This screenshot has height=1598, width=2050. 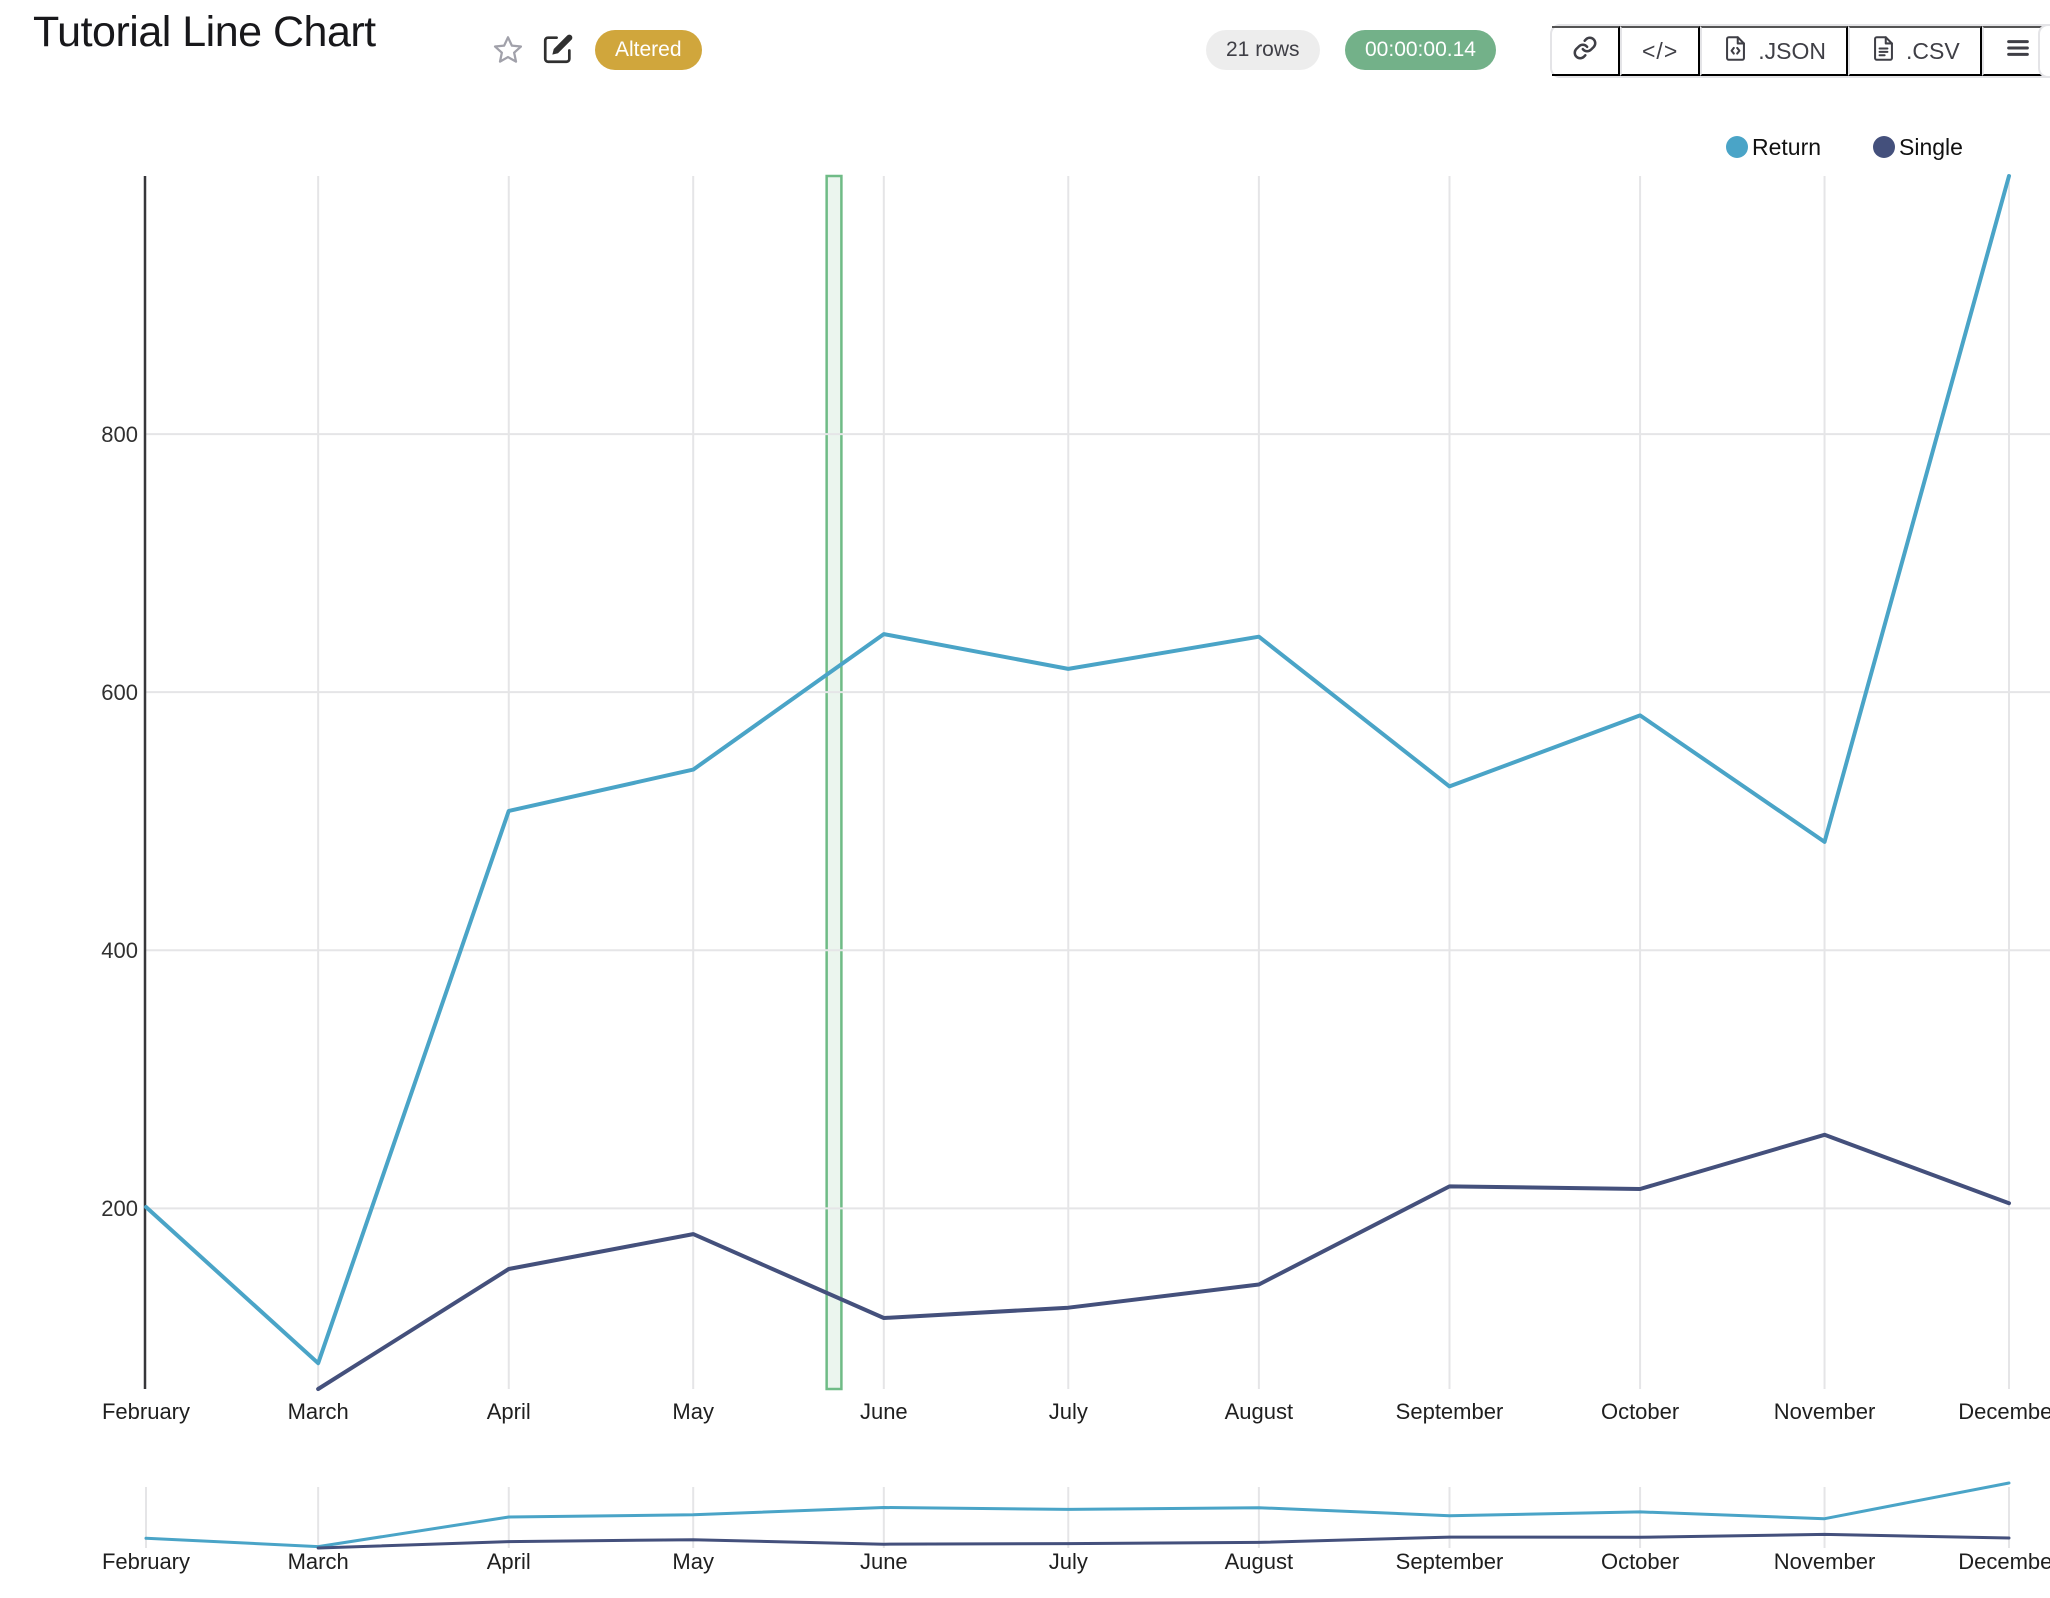 I want to click on y-axis-tick-label: 800, so click(x=119, y=434).